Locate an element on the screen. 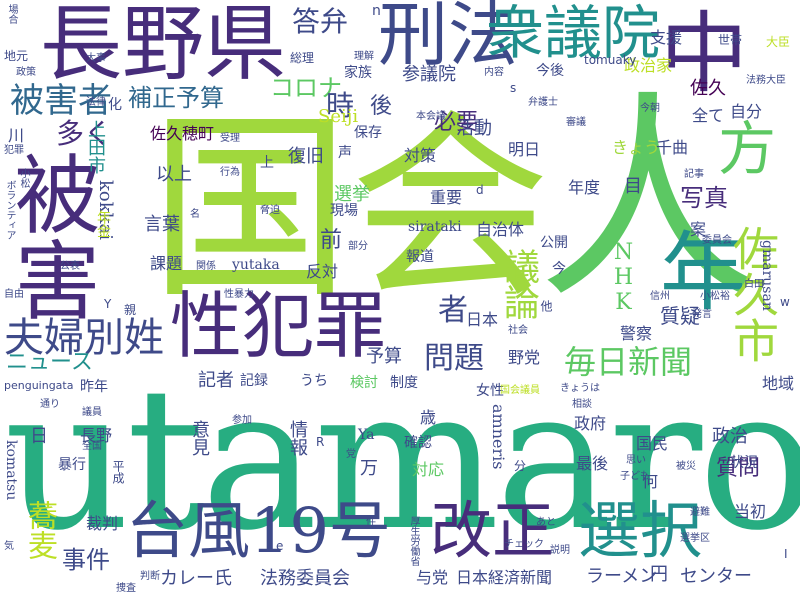  word-kyoyouki: 今後 is located at coordinates (550, 71).